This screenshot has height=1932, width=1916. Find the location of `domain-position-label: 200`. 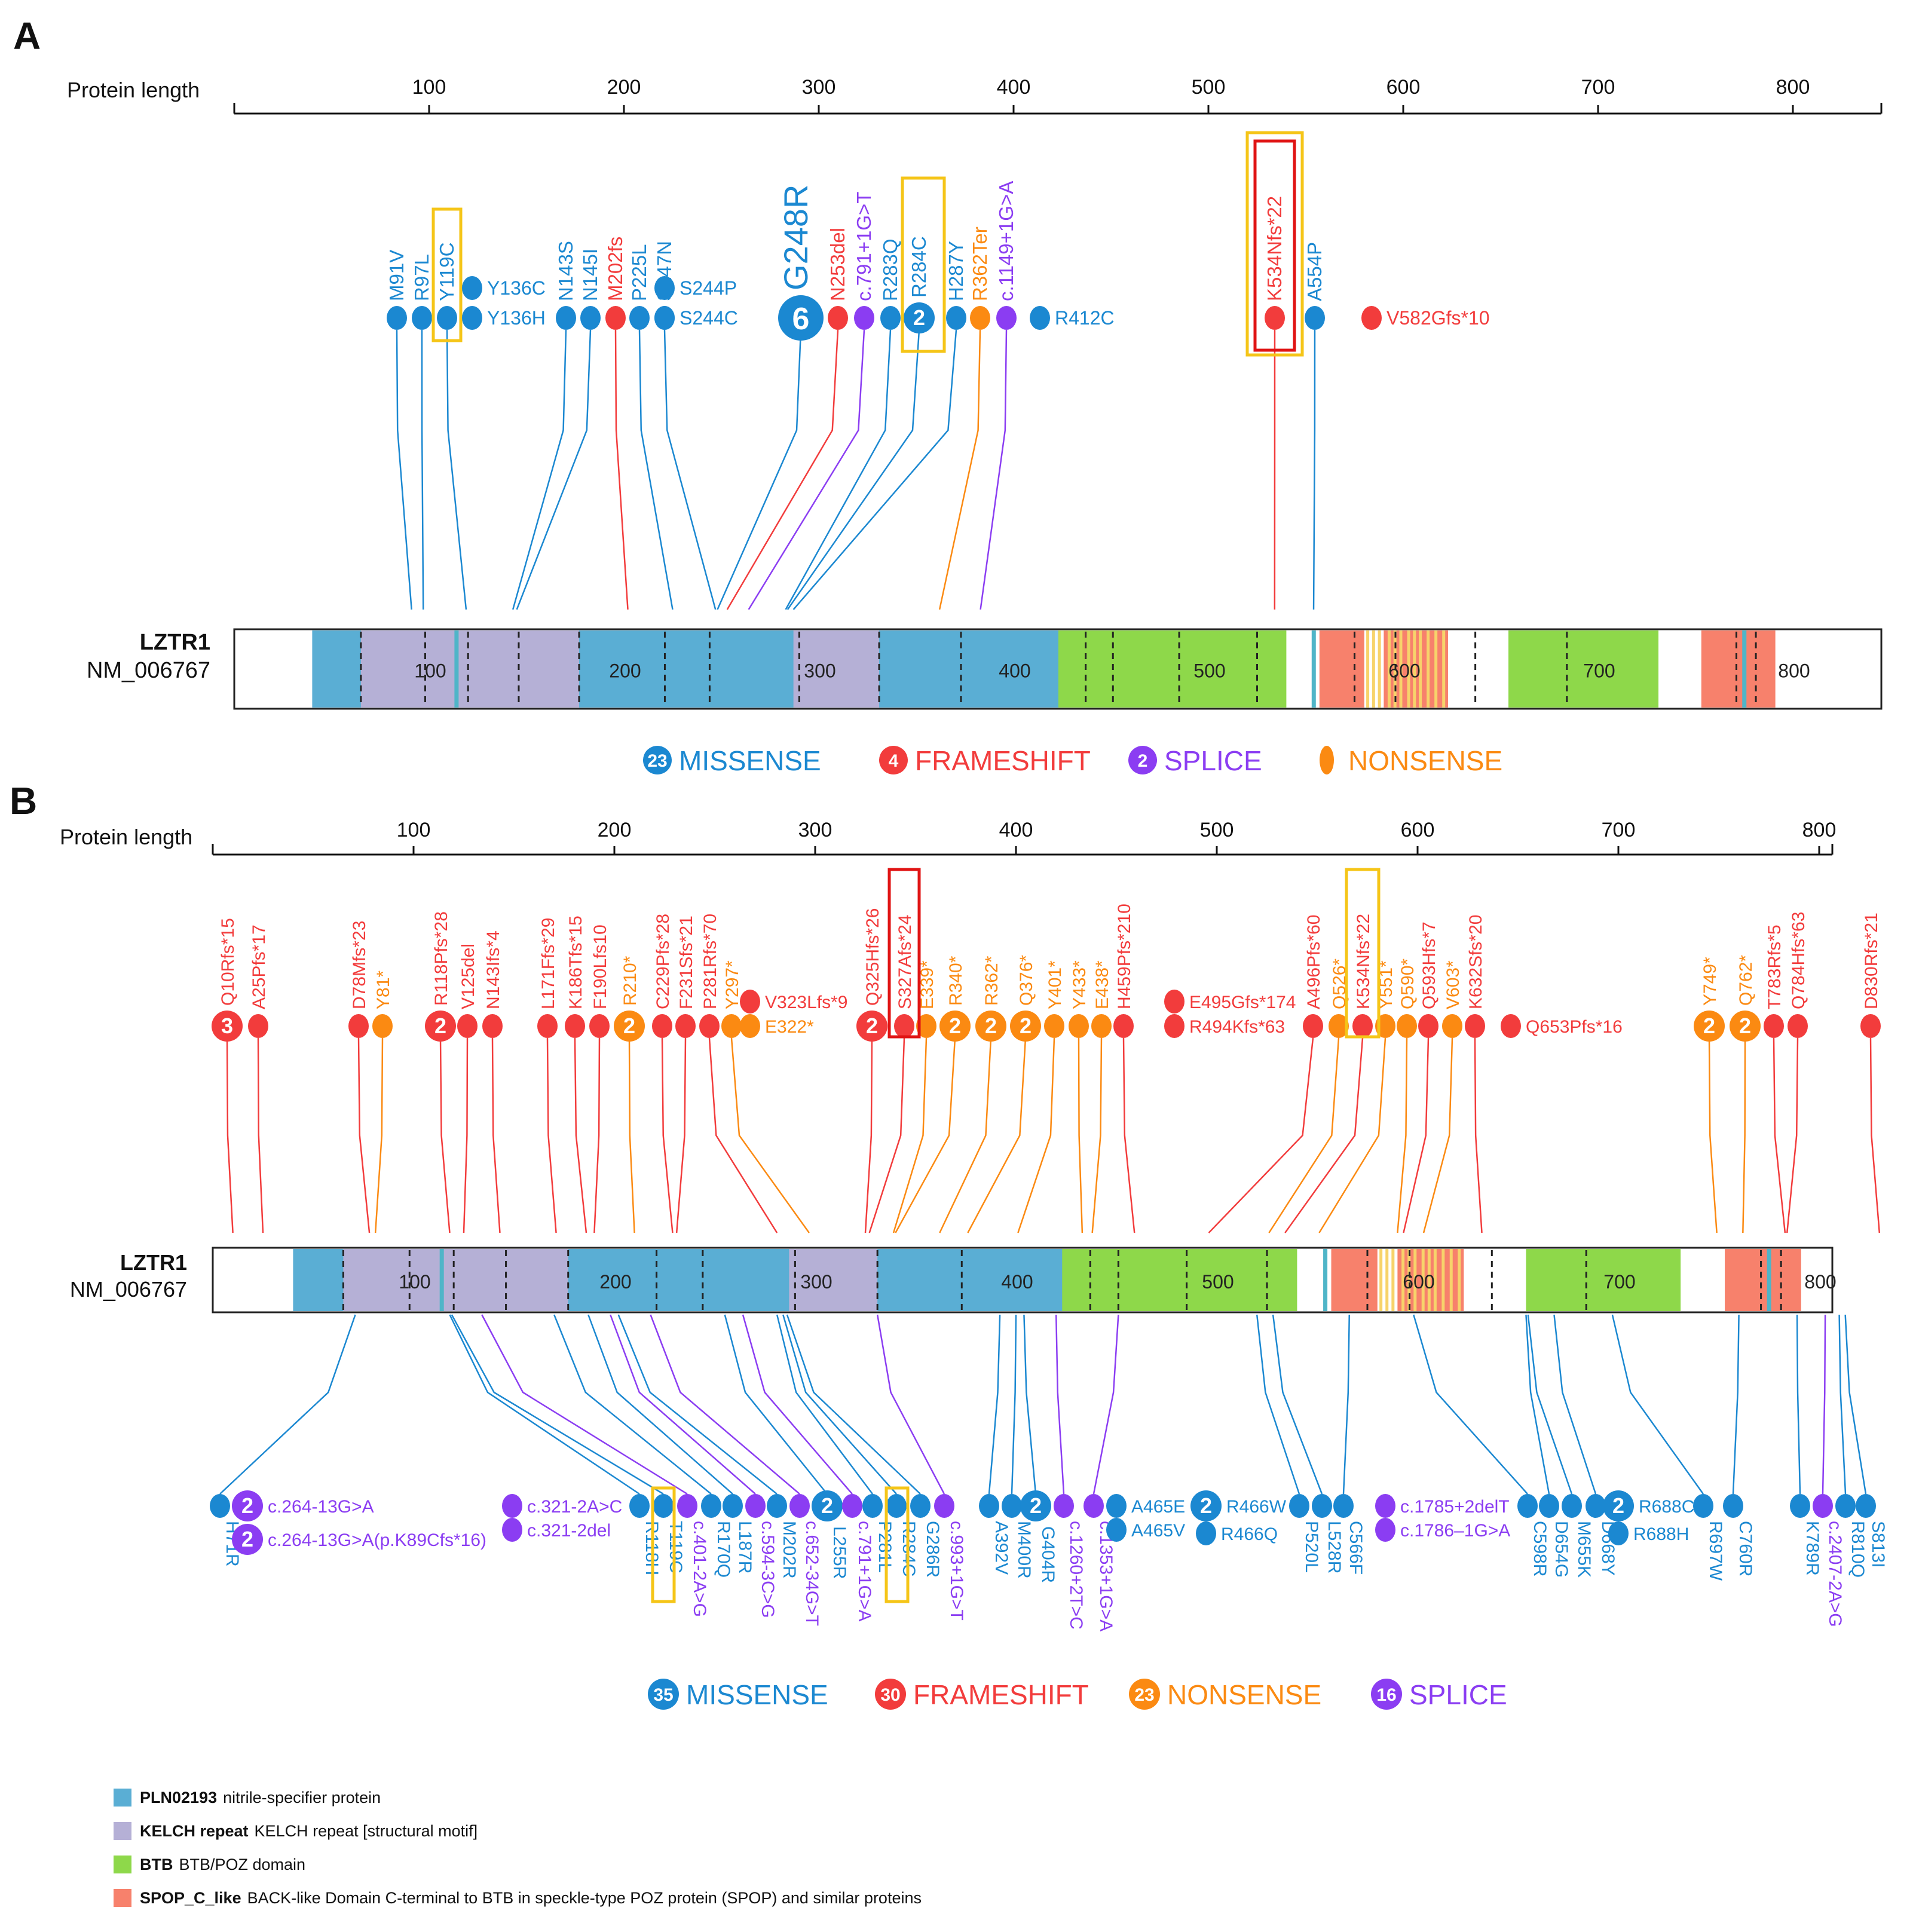

domain-position-label: 200 is located at coordinates (615, 1282).